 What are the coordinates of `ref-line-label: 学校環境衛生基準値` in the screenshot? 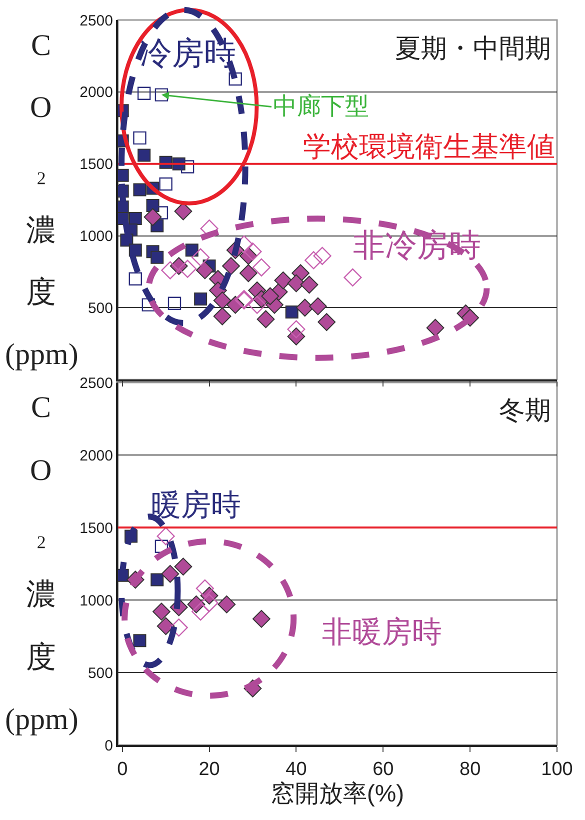 It's located at (429, 146).